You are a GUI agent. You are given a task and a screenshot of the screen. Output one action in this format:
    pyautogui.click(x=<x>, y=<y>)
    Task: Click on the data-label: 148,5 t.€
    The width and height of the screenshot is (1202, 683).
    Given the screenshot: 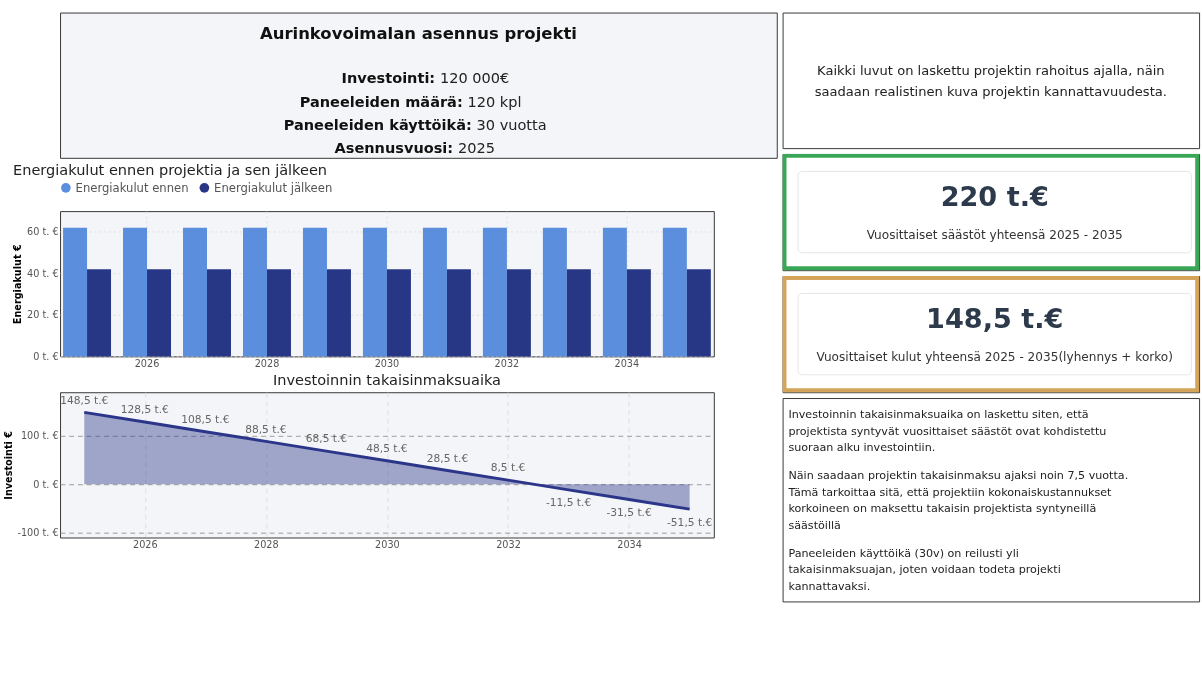 What is the action you would take?
    pyautogui.click(x=84, y=400)
    